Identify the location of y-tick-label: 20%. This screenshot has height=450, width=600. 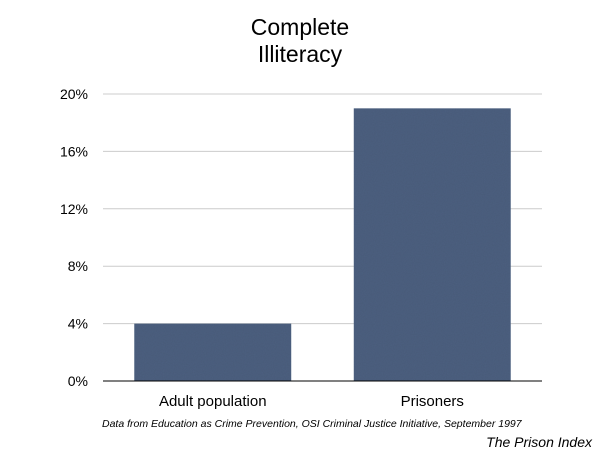
(74, 94).